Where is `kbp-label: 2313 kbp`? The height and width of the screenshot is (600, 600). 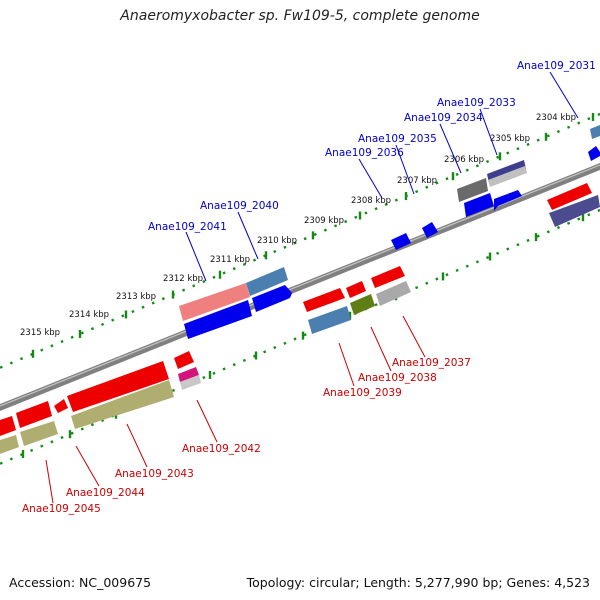 kbp-label: 2313 kbp is located at coordinates (136, 297).